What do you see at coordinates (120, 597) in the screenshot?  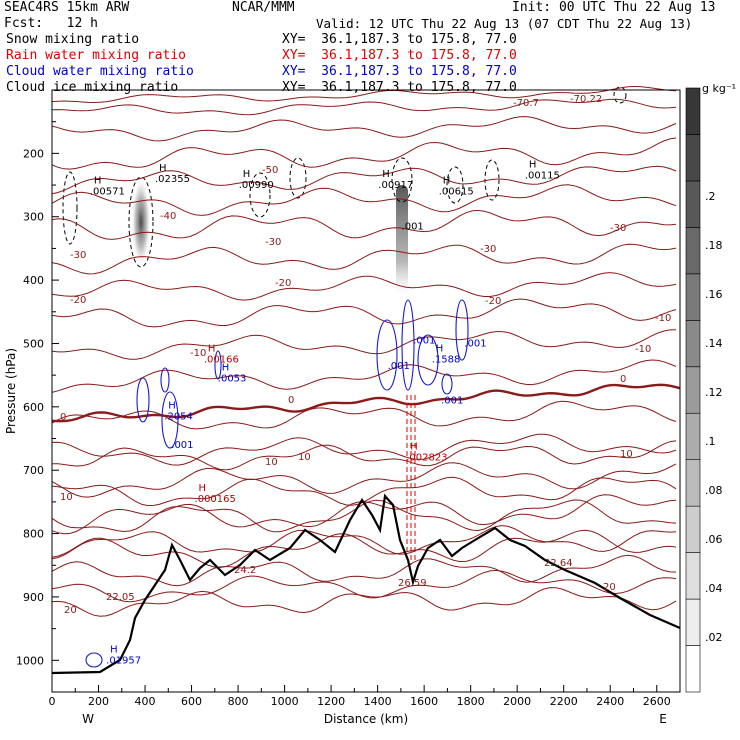 I see `temp-contour-label: 22.05` at bounding box center [120, 597].